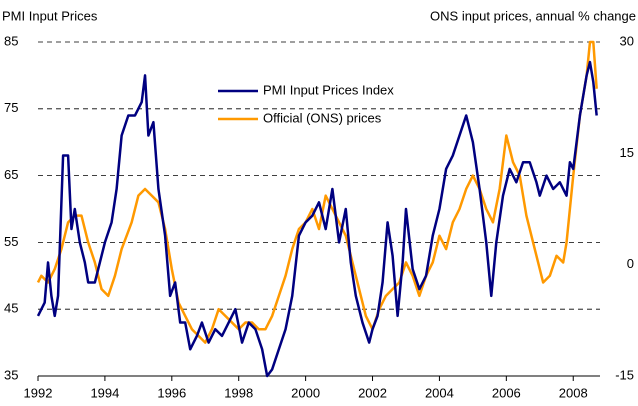  What do you see at coordinates (322, 117) in the screenshot?
I see `legend-label: Official (ONS) prices` at bounding box center [322, 117].